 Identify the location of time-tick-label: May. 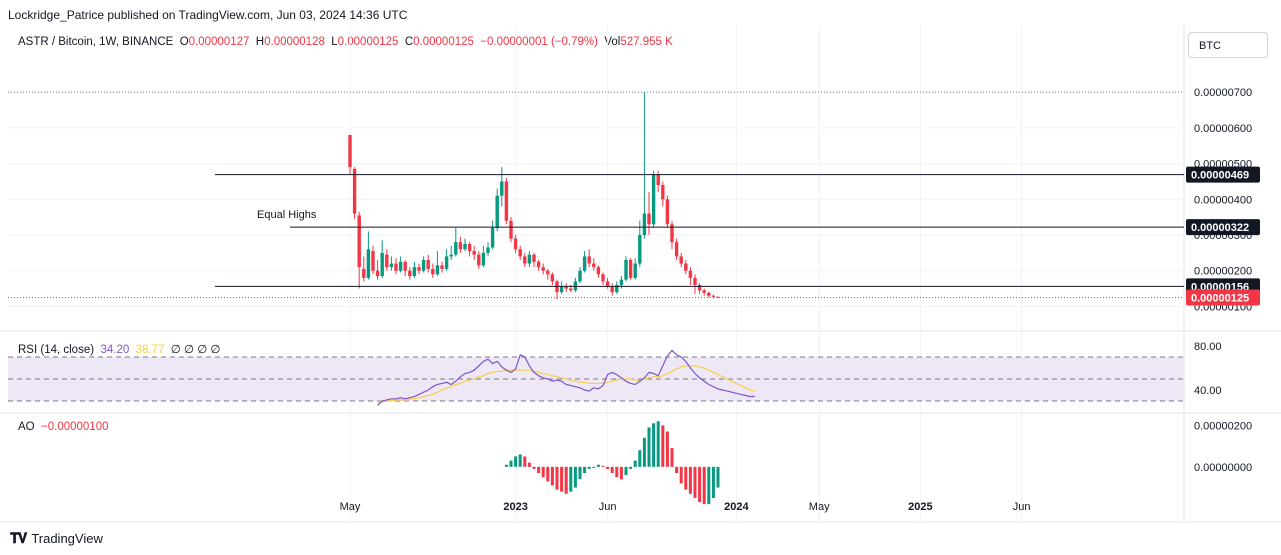
(350, 507).